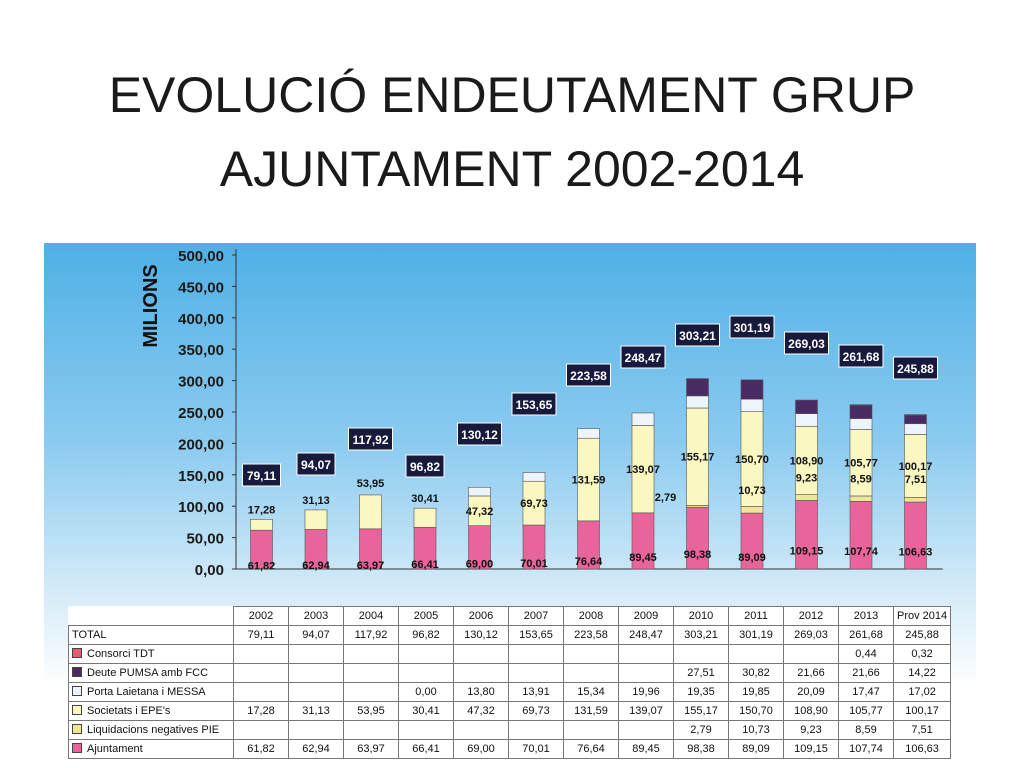 Image resolution: width=1024 pixels, height=768 pixels. What do you see at coordinates (591, 692) in the screenshot?
I see `table-cell: 15,34` at bounding box center [591, 692].